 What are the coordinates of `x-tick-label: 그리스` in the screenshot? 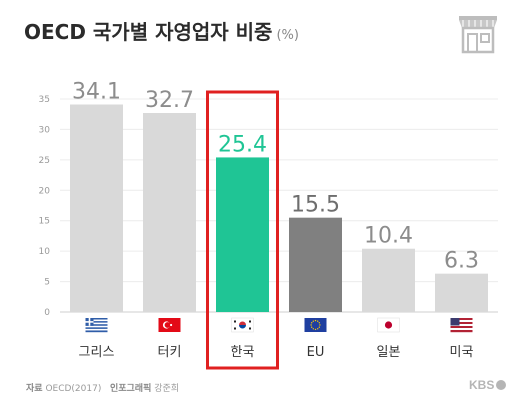 It's located at (97, 352).